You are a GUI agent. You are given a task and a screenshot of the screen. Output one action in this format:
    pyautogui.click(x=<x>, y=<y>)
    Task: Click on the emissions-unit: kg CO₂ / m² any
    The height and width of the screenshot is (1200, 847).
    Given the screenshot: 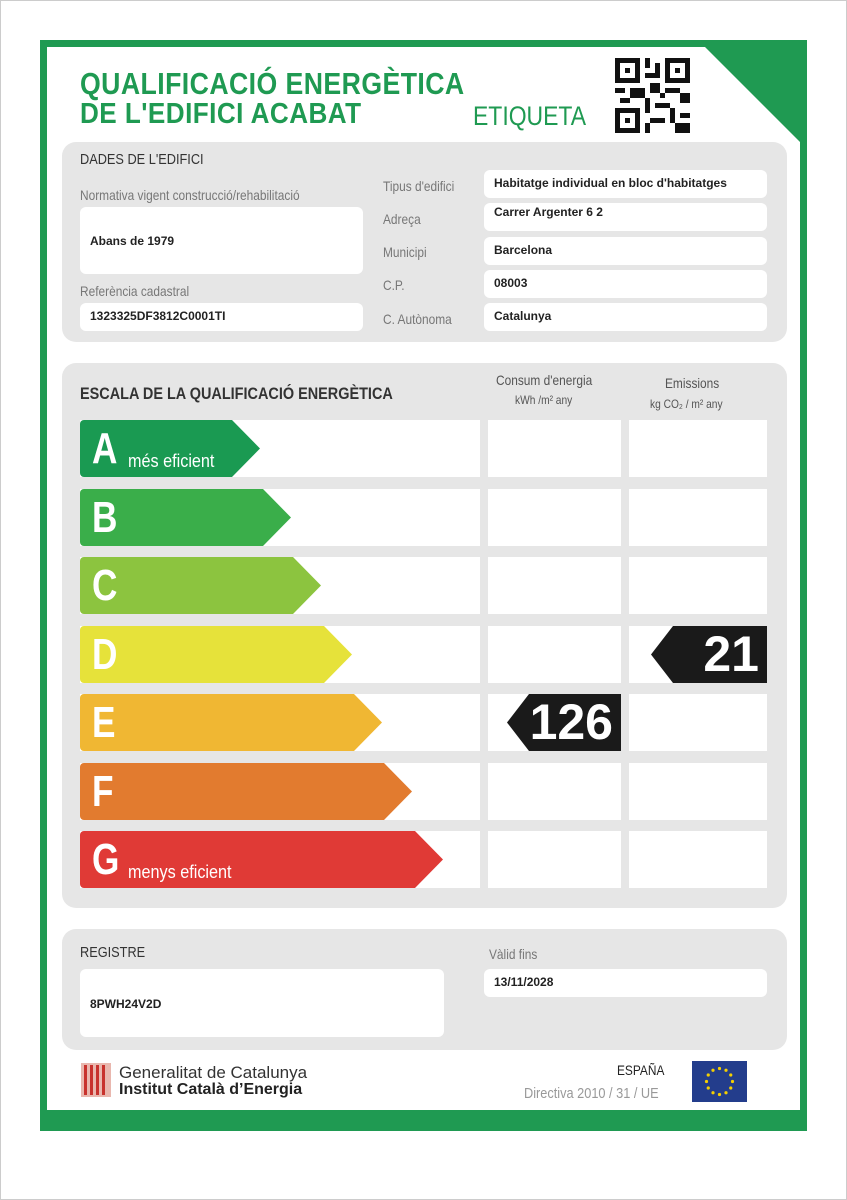 What is the action you would take?
    pyautogui.click(x=686, y=404)
    